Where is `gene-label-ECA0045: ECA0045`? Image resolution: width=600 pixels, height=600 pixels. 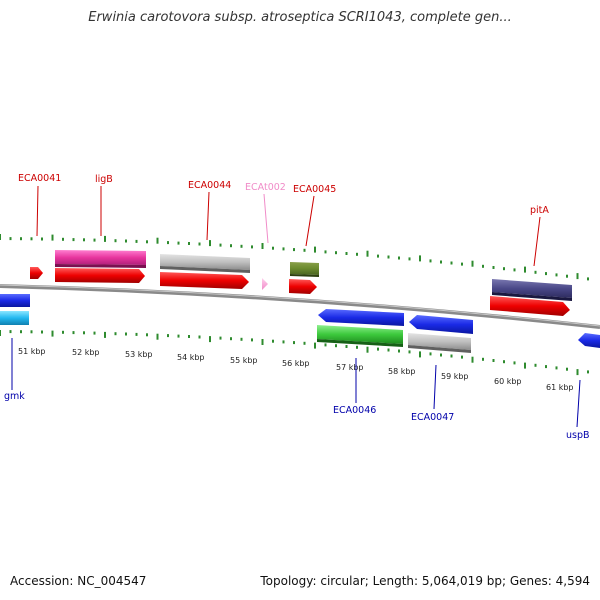
gene-label-ECA0045: ECA0045 is located at coordinates (314, 189).